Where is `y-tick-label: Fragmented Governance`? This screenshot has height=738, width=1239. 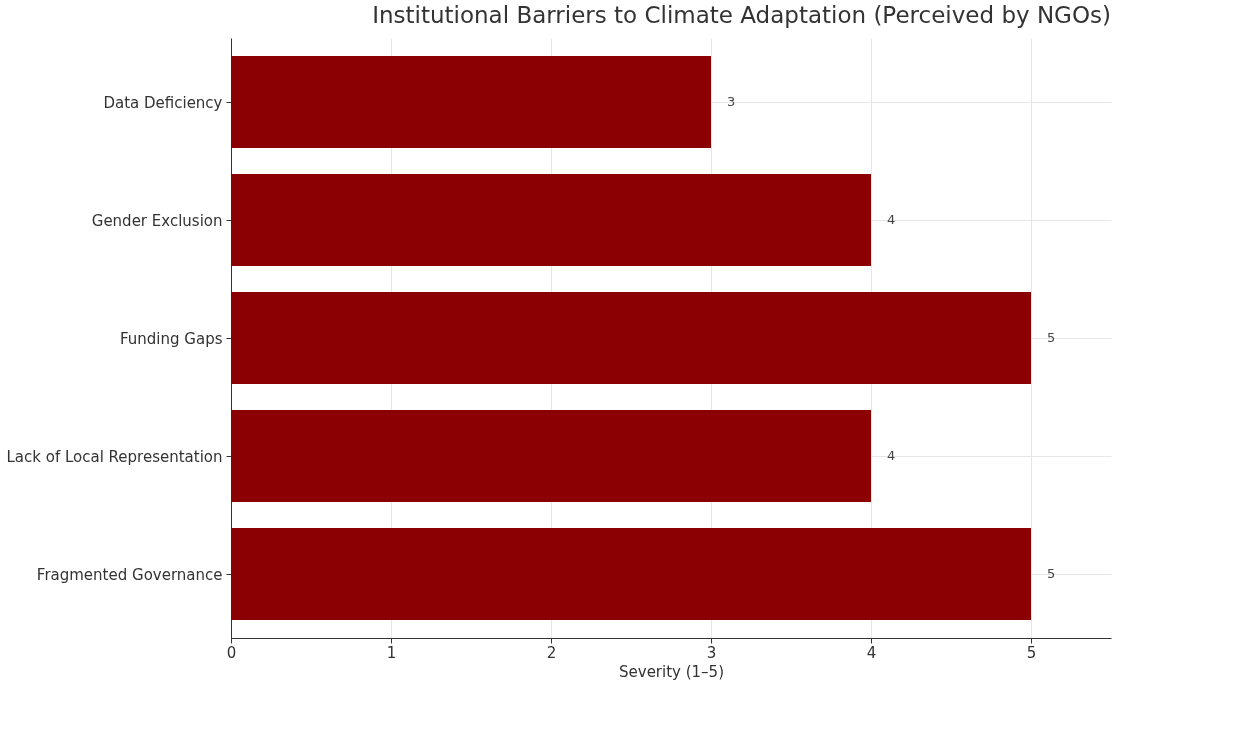
y-tick-label: Fragmented Governance is located at coordinates (129, 574).